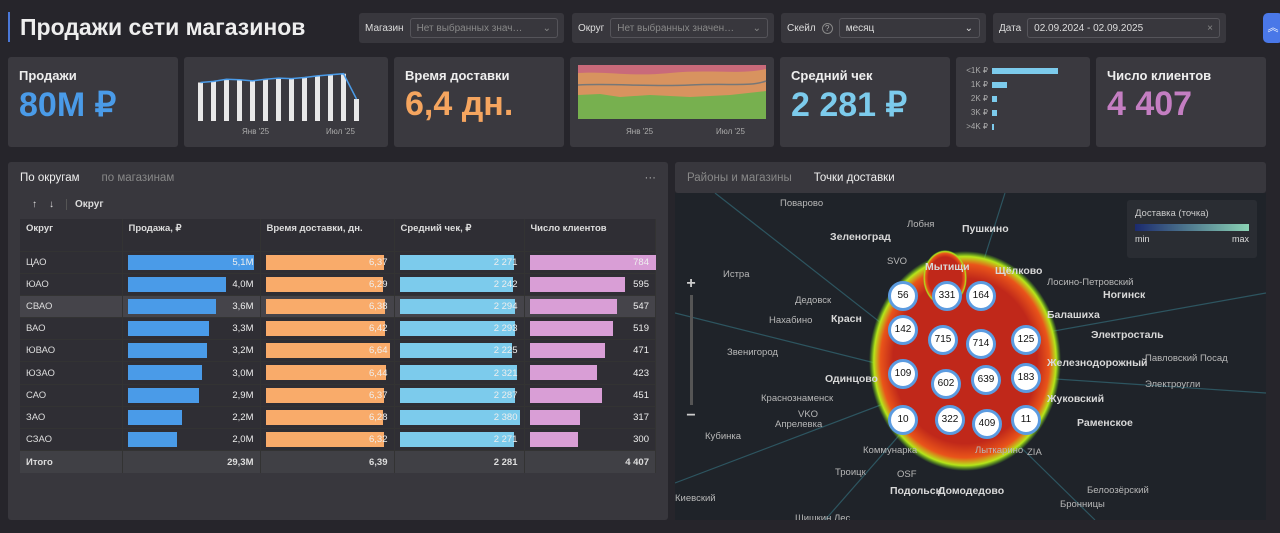 This screenshot has width=1280, height=533. I want to click on map-cluster-marker: 164, so click(981, 296).